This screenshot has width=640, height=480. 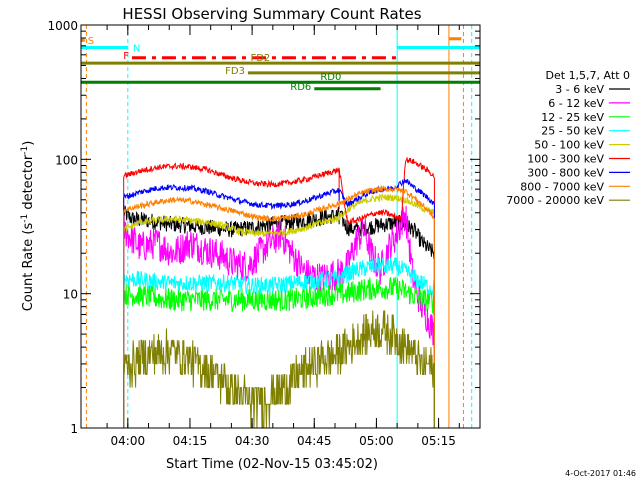 I want to click on x-tick-label: 04:45, so click(x=314, y=441).